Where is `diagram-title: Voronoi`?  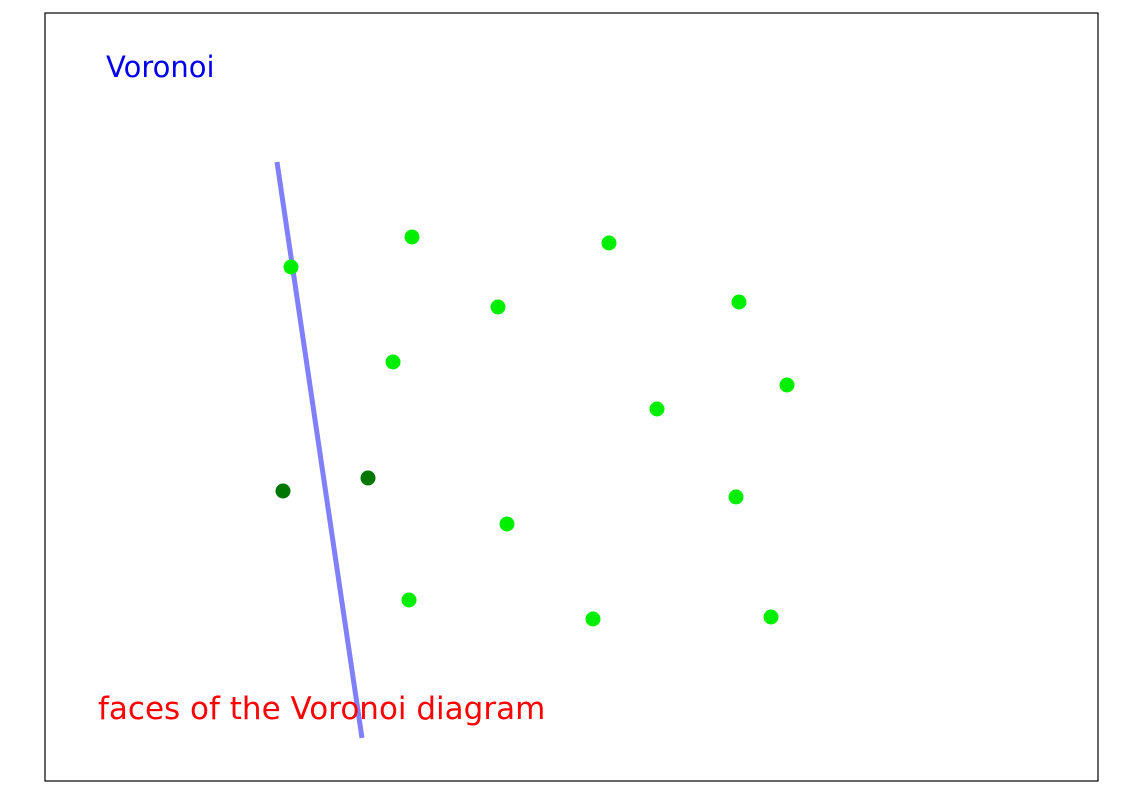 diagram-title: Voronoi is located at coordinates (160, 67).